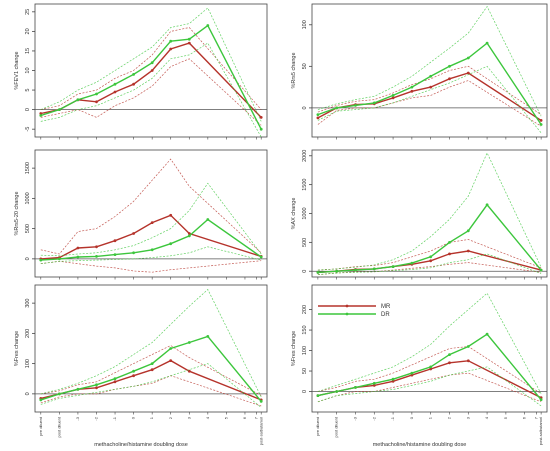  I want to click on panel-3-mr-ci-upper, so click(151, 206).